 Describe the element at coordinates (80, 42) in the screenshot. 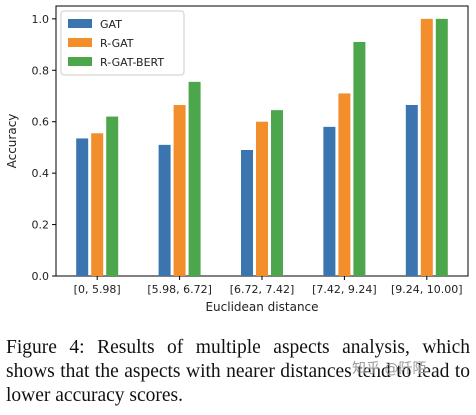

I see `legend-swatch-r-gat` at that location.